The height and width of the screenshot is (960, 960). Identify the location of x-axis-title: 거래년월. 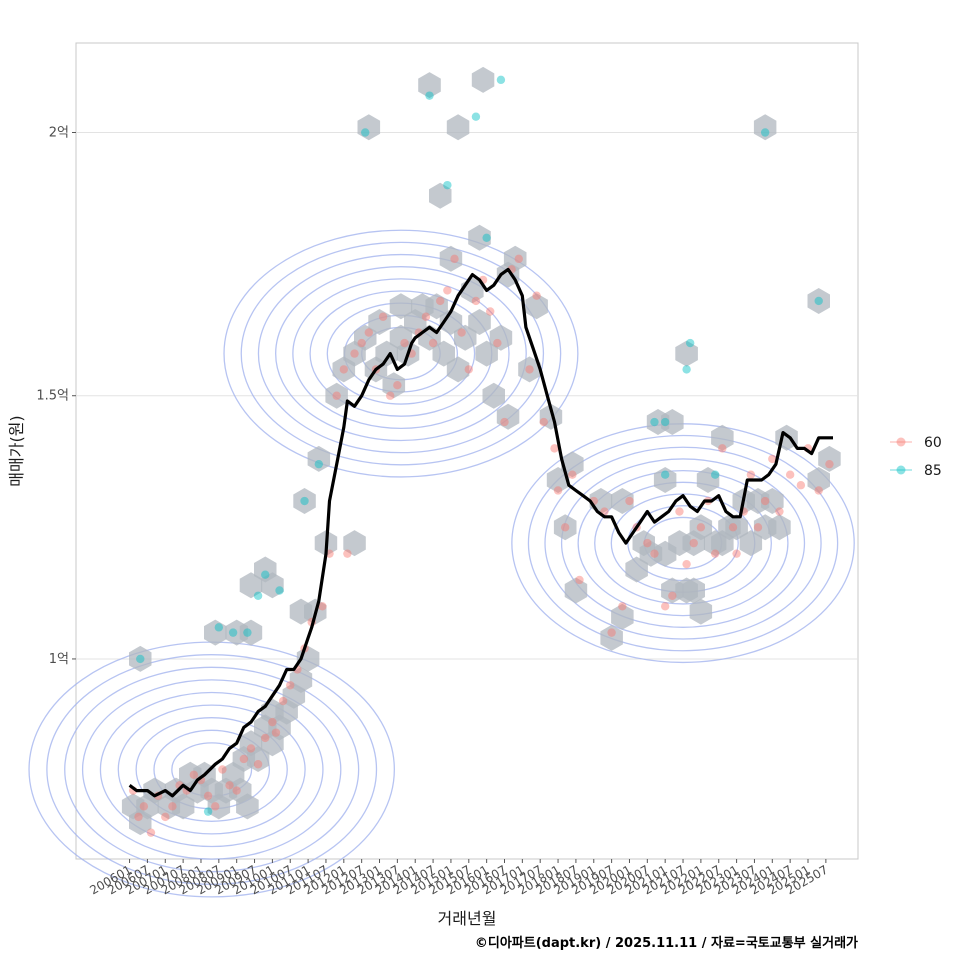
(467, 918).